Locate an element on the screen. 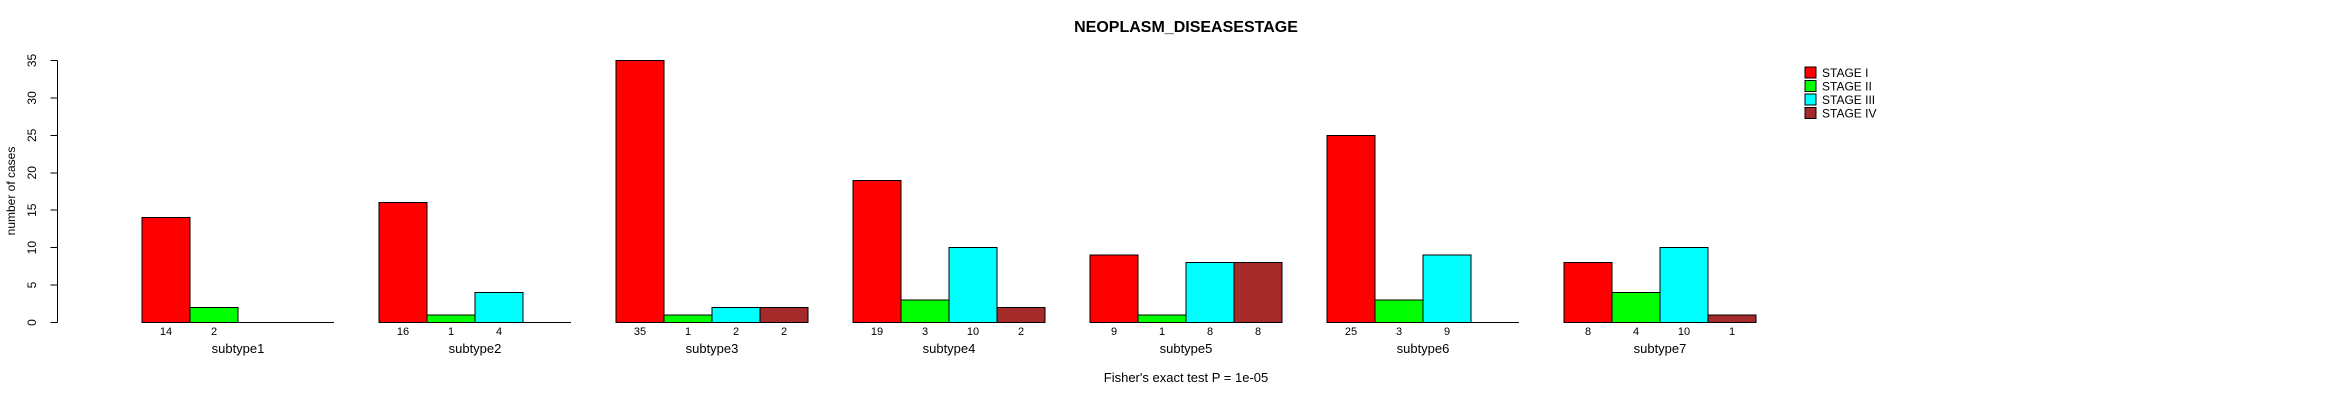 The height and width of the screenshot is (400, 2340). legend-item-stage-ii: STAGE II is located at coordinates (1838, 87).